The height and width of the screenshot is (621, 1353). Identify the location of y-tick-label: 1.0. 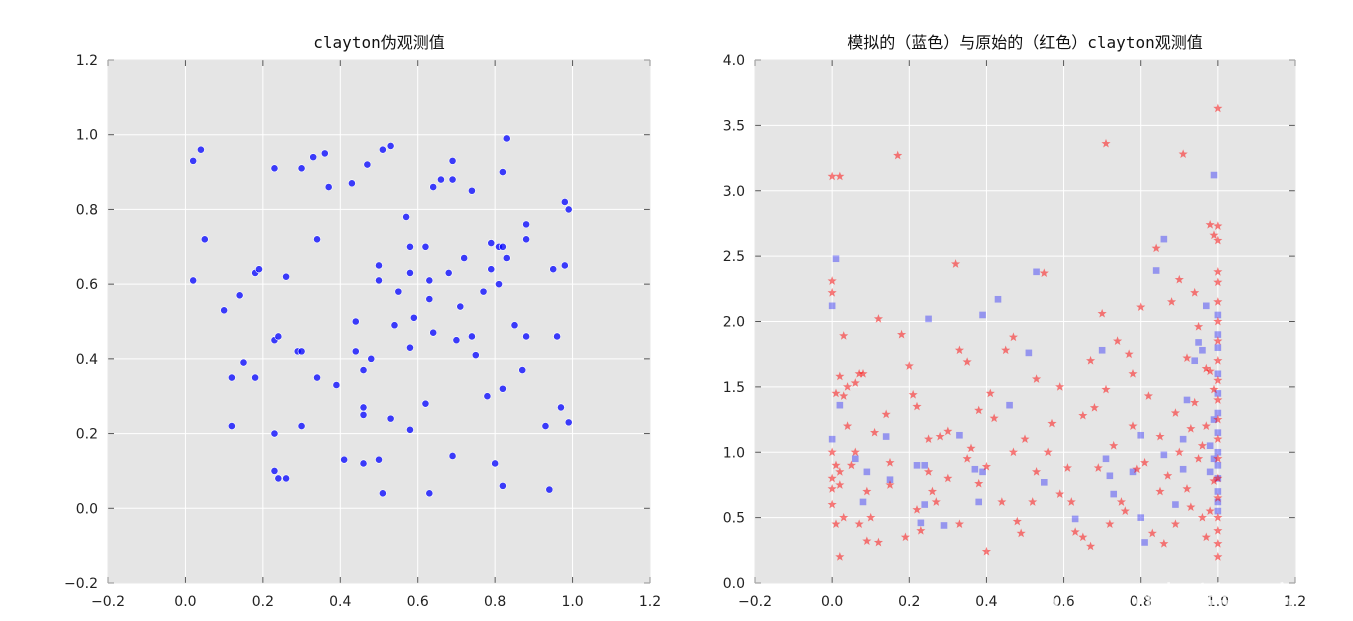
(87, 136).